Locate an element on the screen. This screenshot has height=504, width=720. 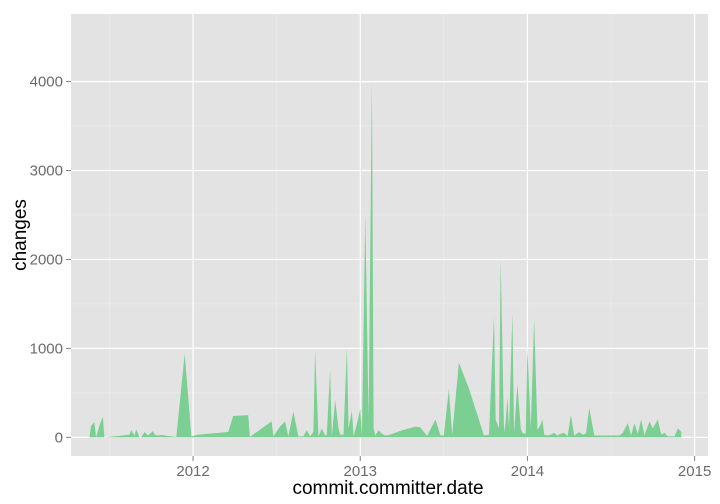
y-axis: 0 1000 2000 3000 4000 is located at coordinates (50, 260).